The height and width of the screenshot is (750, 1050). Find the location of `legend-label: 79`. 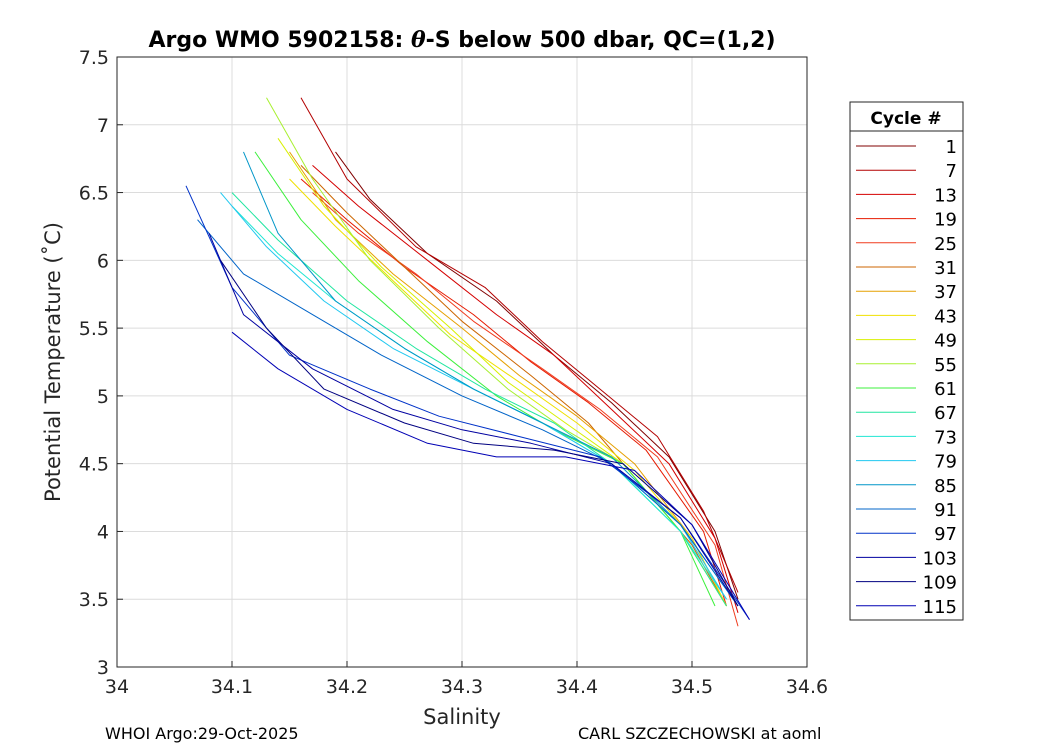

legend-label: 79 is located at coordinates (945, 462).